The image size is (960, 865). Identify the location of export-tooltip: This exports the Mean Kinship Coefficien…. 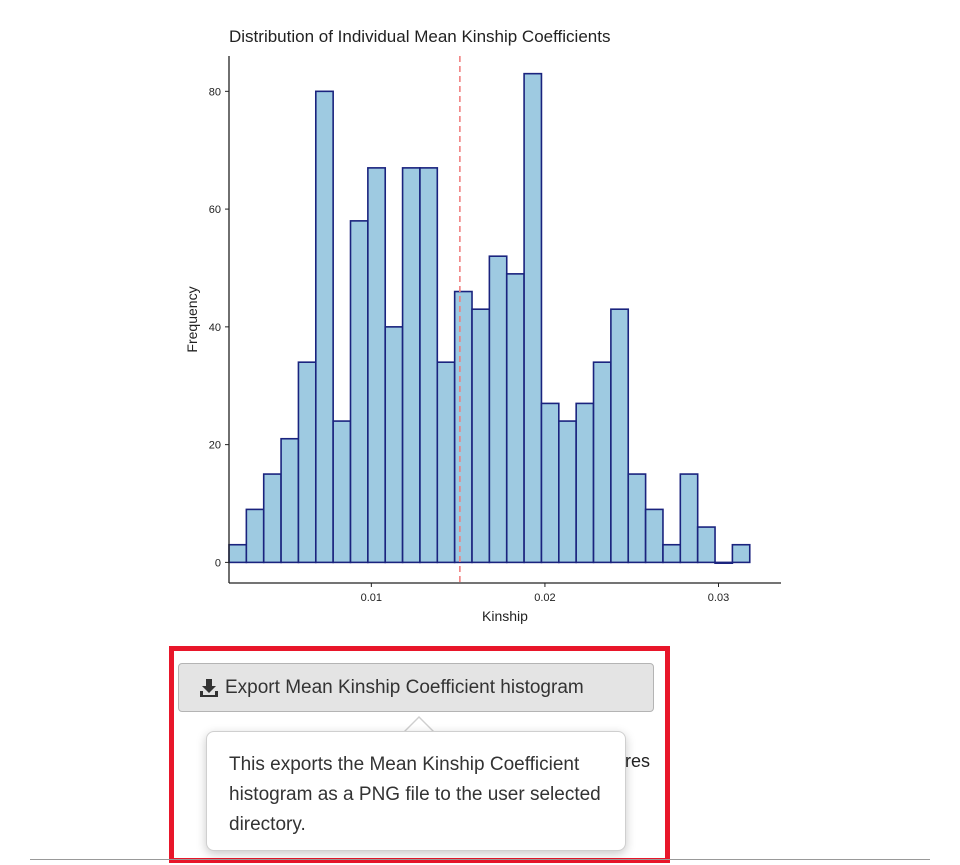
(416, 791).